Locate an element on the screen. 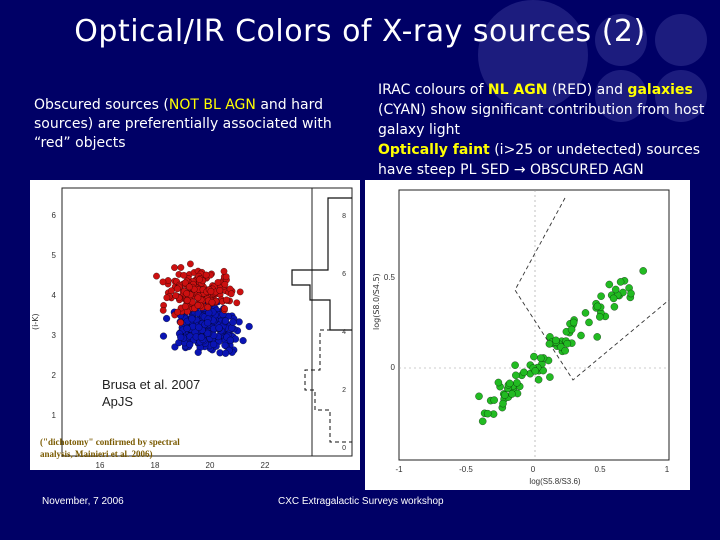 The height and width of the screenshot is (540, 720). y-axis-label: (i-K) is located at coordinates (35, 321).